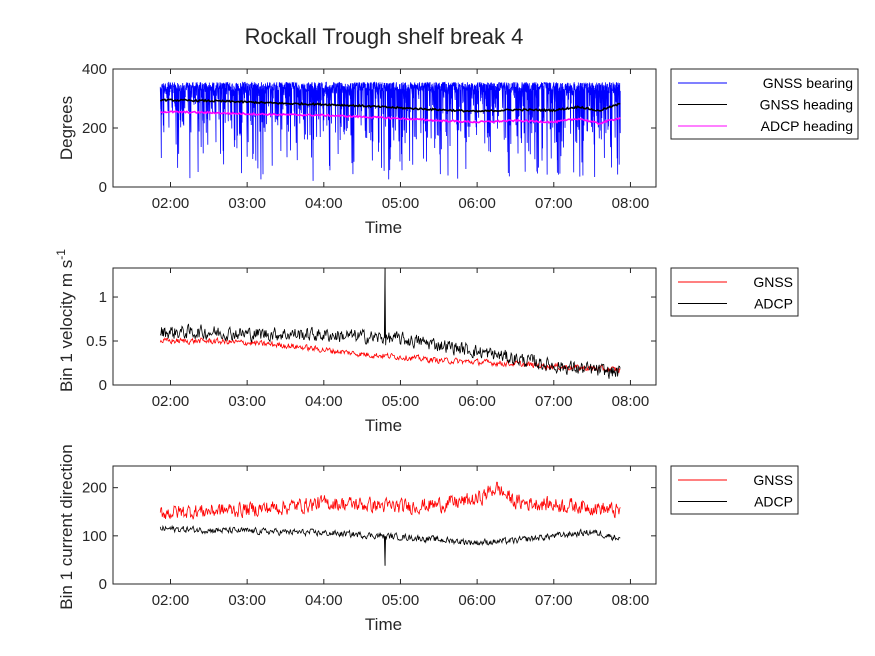  What do you see at coordinates (807, 126) in the screenshot?
I see `legend-label: ADCP heading` at bounding box center [807, 126].